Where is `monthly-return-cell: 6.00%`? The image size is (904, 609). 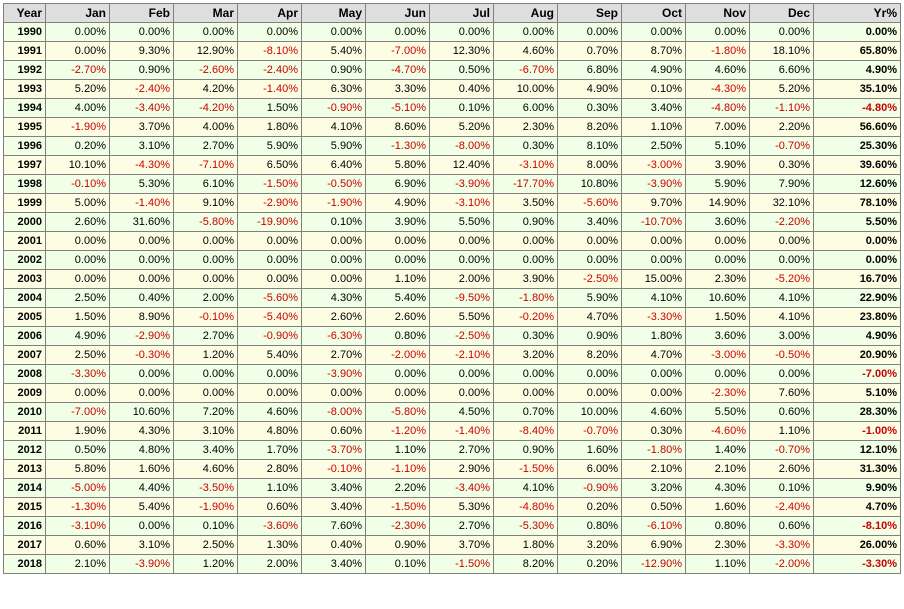 monthly-return-cell: 6.00% is located at coordinates (525, 108).